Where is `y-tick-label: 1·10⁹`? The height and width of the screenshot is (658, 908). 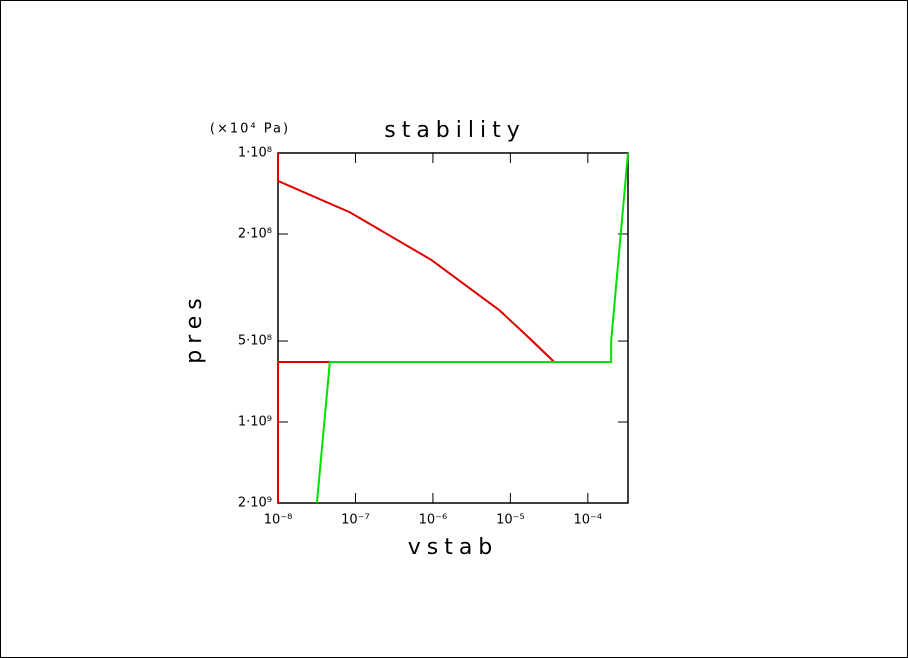
y-tick-label: 1·10⁹ is located at coordinates (255, 422).